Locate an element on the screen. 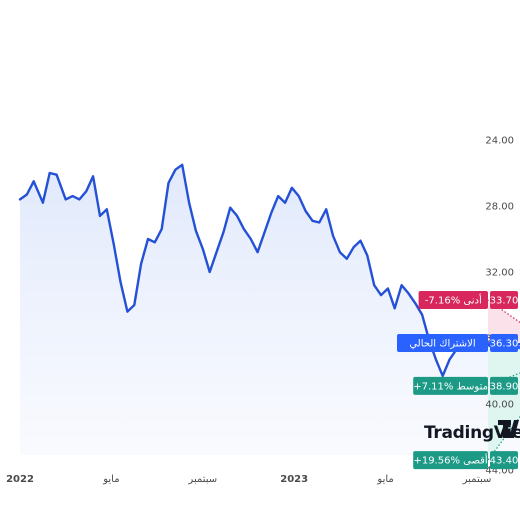 This screenshot has height=520, width=520. max-label-text: +19.56% أقصى is located at coordinates (450, 460).